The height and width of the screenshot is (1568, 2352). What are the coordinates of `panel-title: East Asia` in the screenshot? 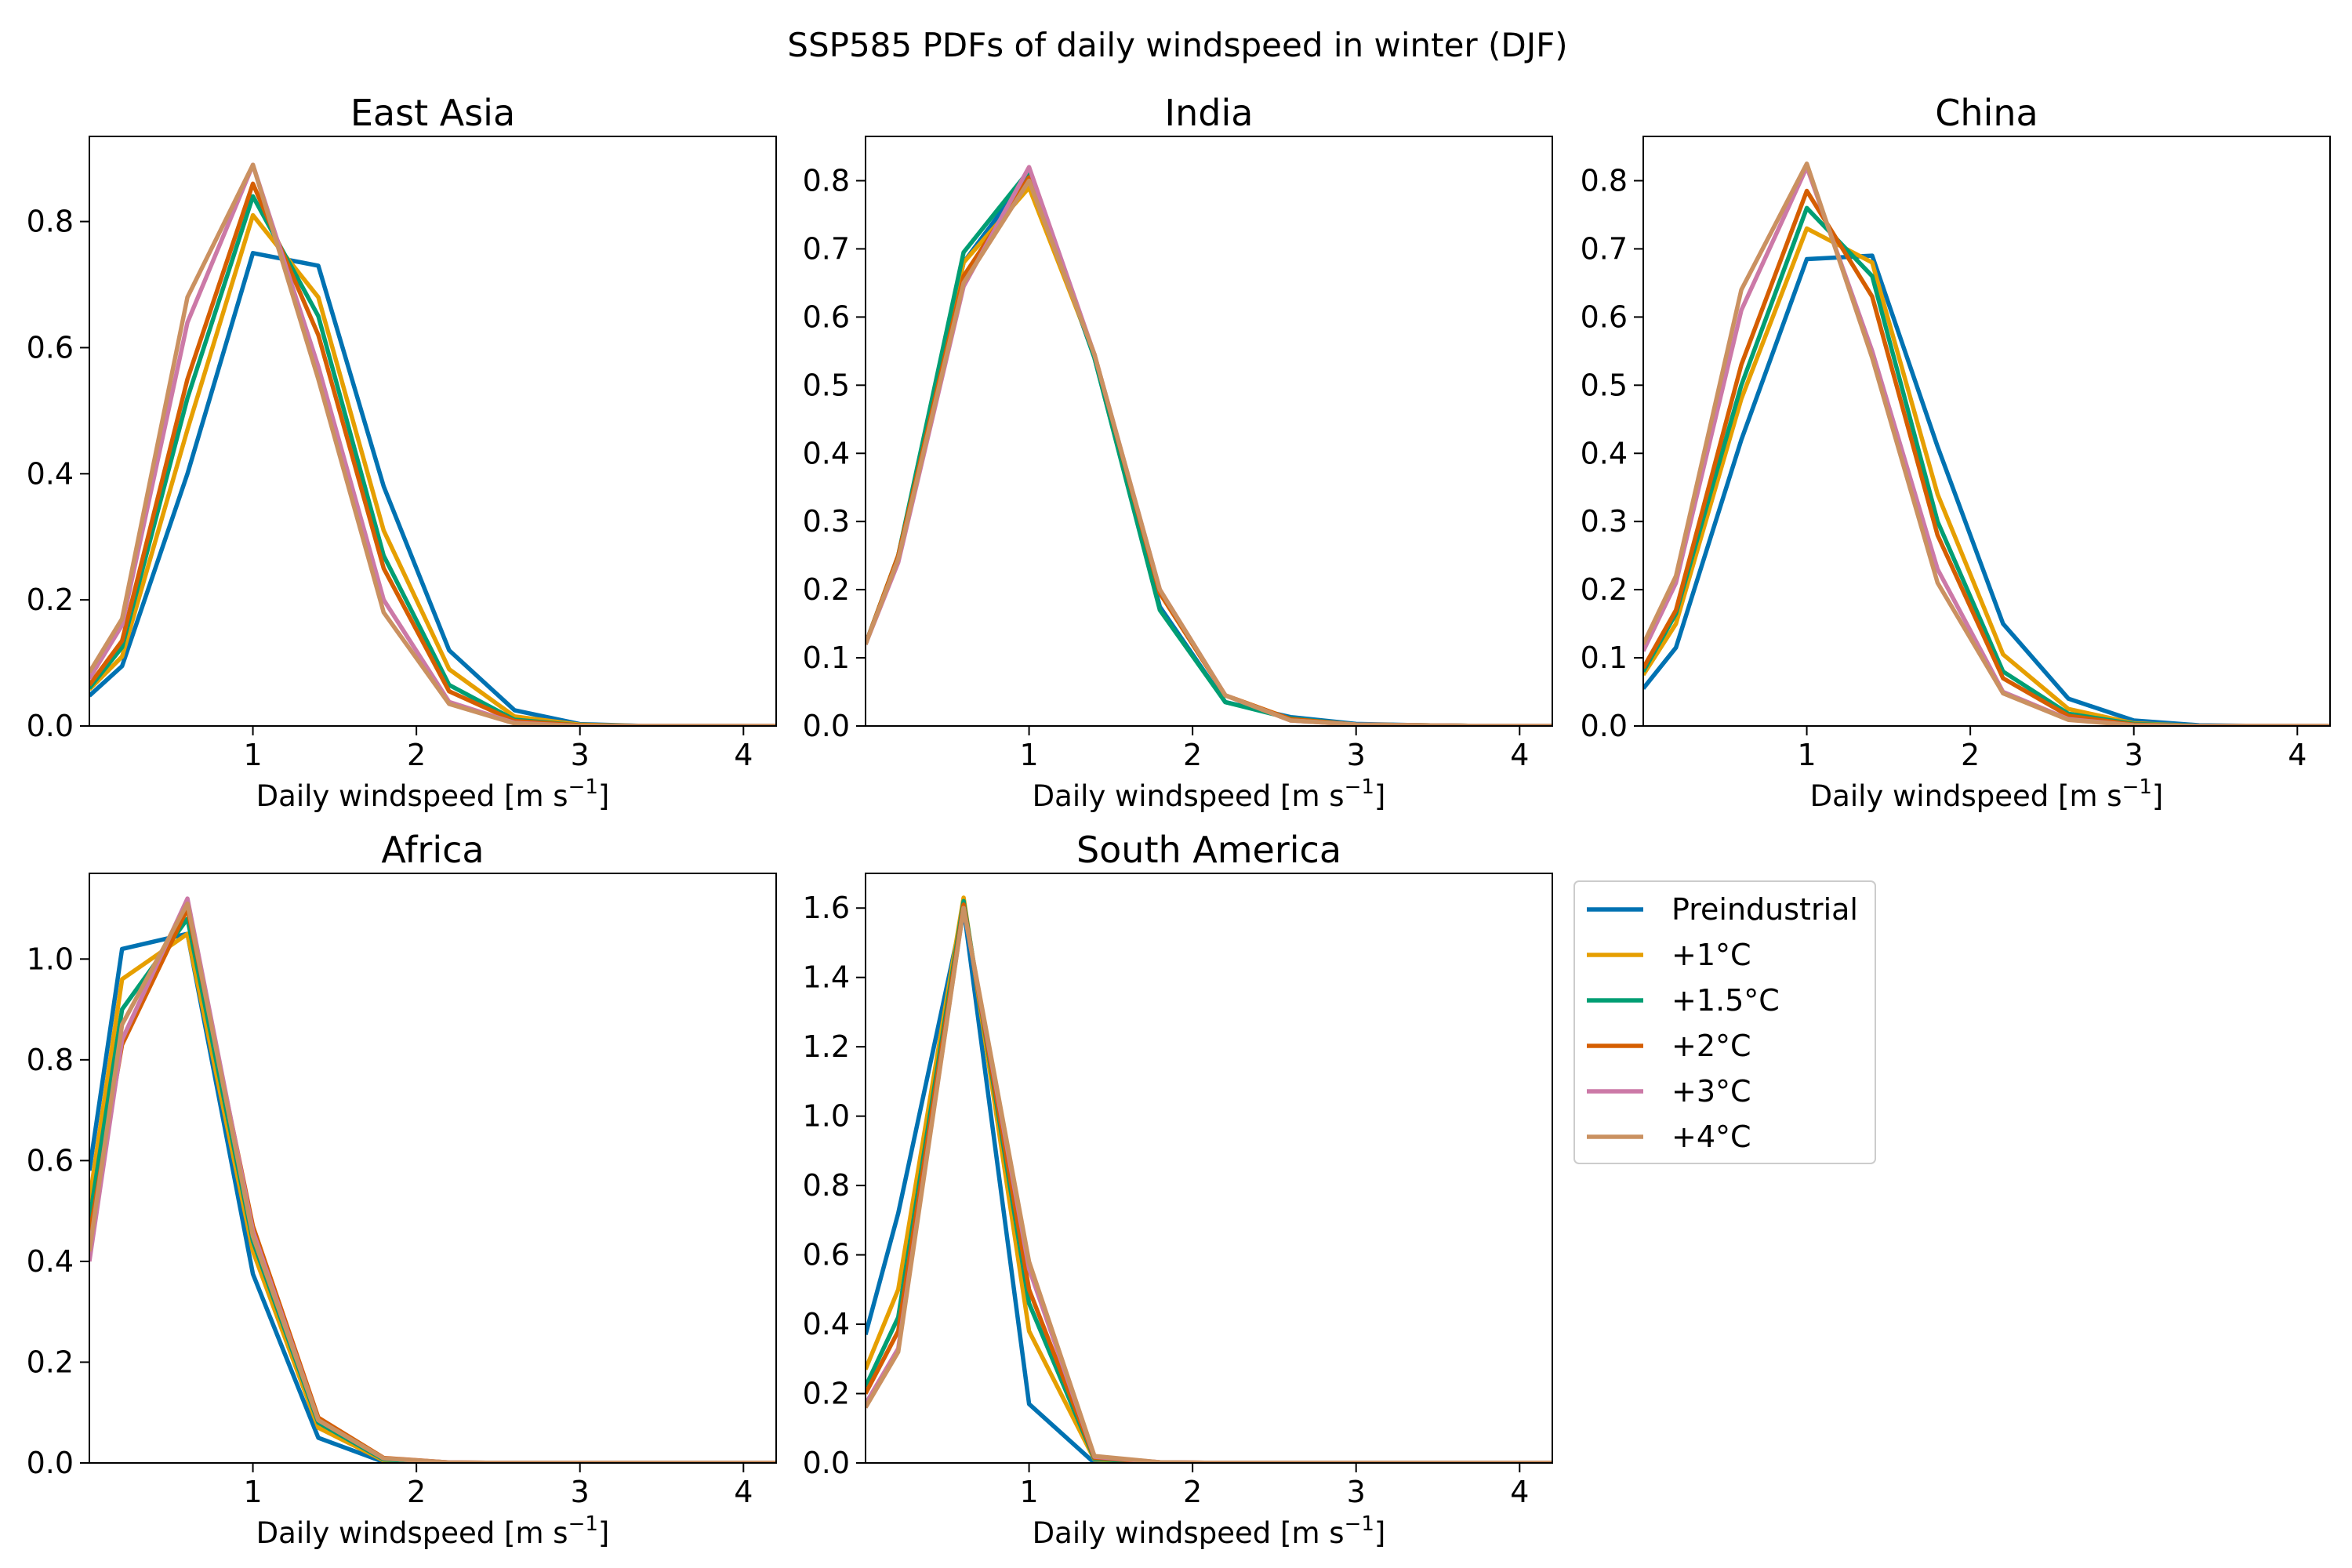 It's located at (433, 113).